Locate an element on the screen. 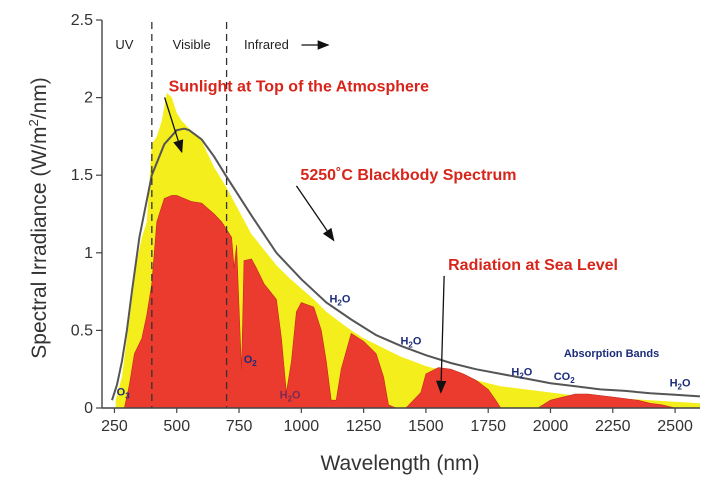  absorption-band-label: O2 is located at coordinates (251, 361).